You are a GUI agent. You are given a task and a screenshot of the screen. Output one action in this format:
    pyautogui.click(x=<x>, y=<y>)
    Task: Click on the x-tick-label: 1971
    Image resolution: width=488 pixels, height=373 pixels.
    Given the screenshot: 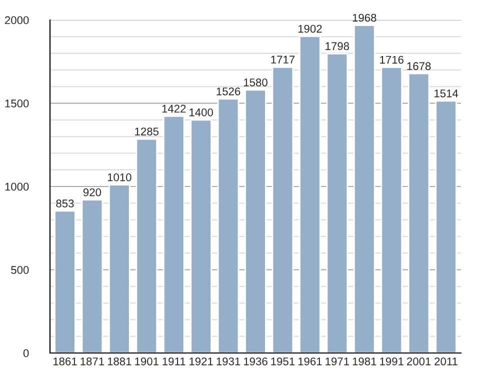 What is the action you would take?
    pyautogui.click(x=337, y=361)
    